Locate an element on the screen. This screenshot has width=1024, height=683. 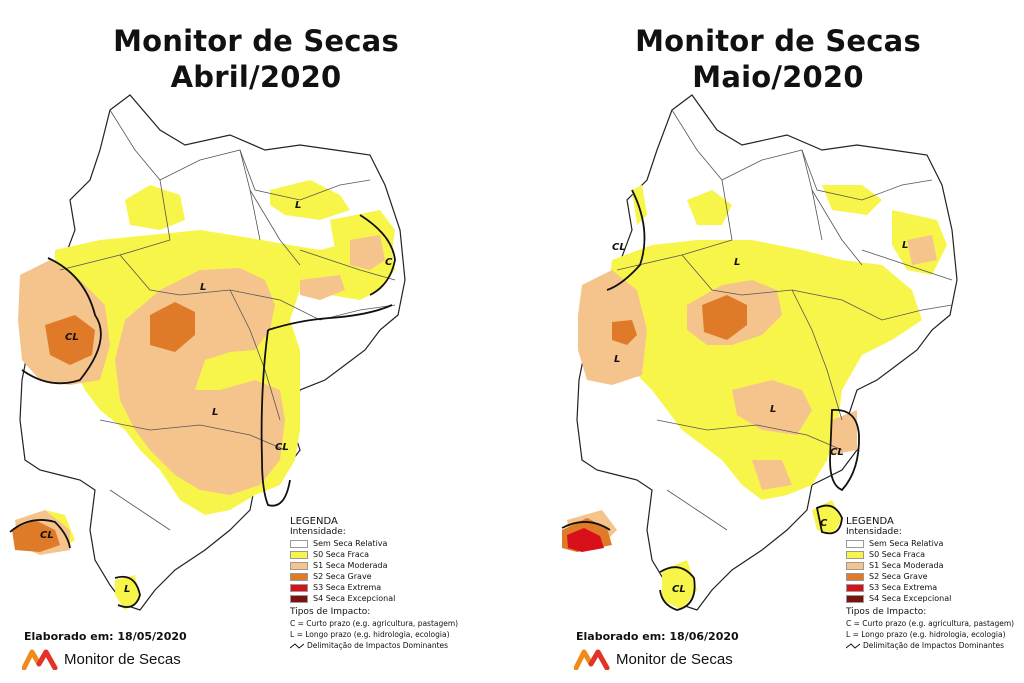
elaborado-date: Elaborado em: 18/06/2020 is located at coordinates (657, 636).